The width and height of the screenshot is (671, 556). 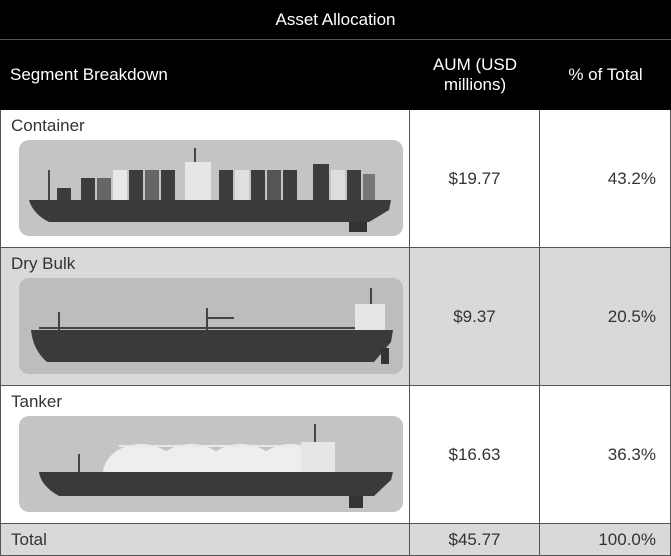 What do you see at coordinates (605, 540) in the screenshot?
I see `total-pct: 100.0%` at bounding box center [605, 540].